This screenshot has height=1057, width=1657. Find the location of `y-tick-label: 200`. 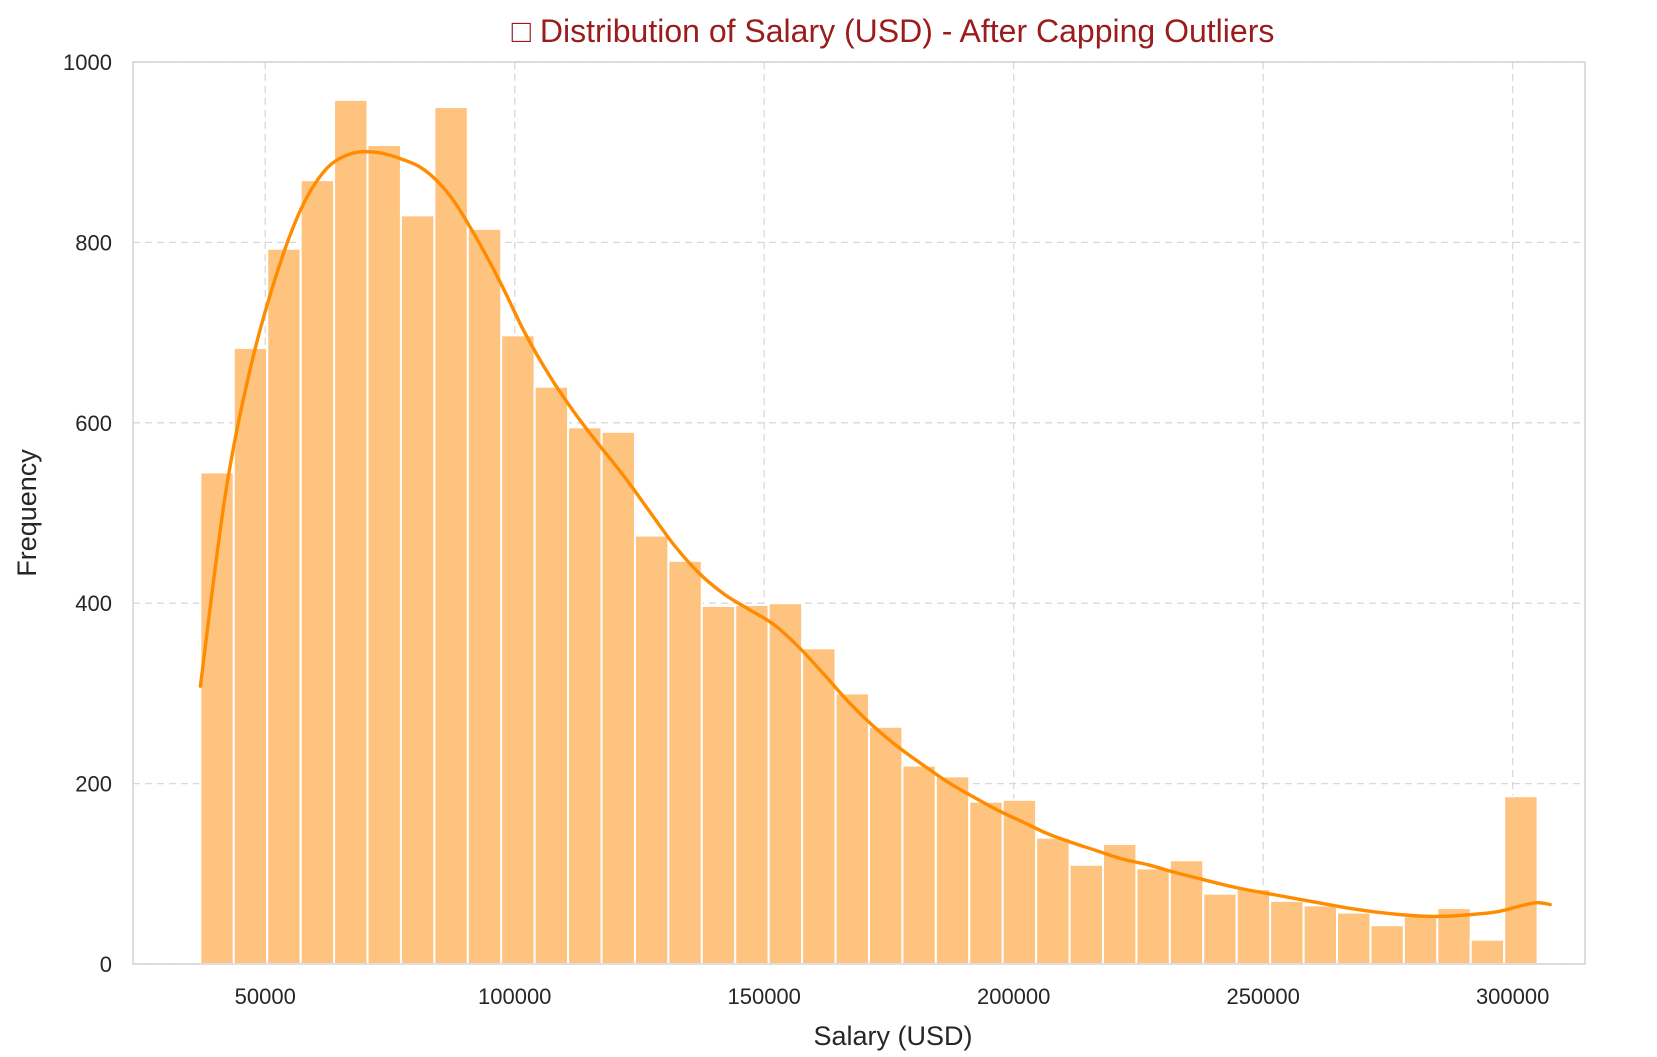

y-tick-label: 200 is located at coordinates (93, 784).